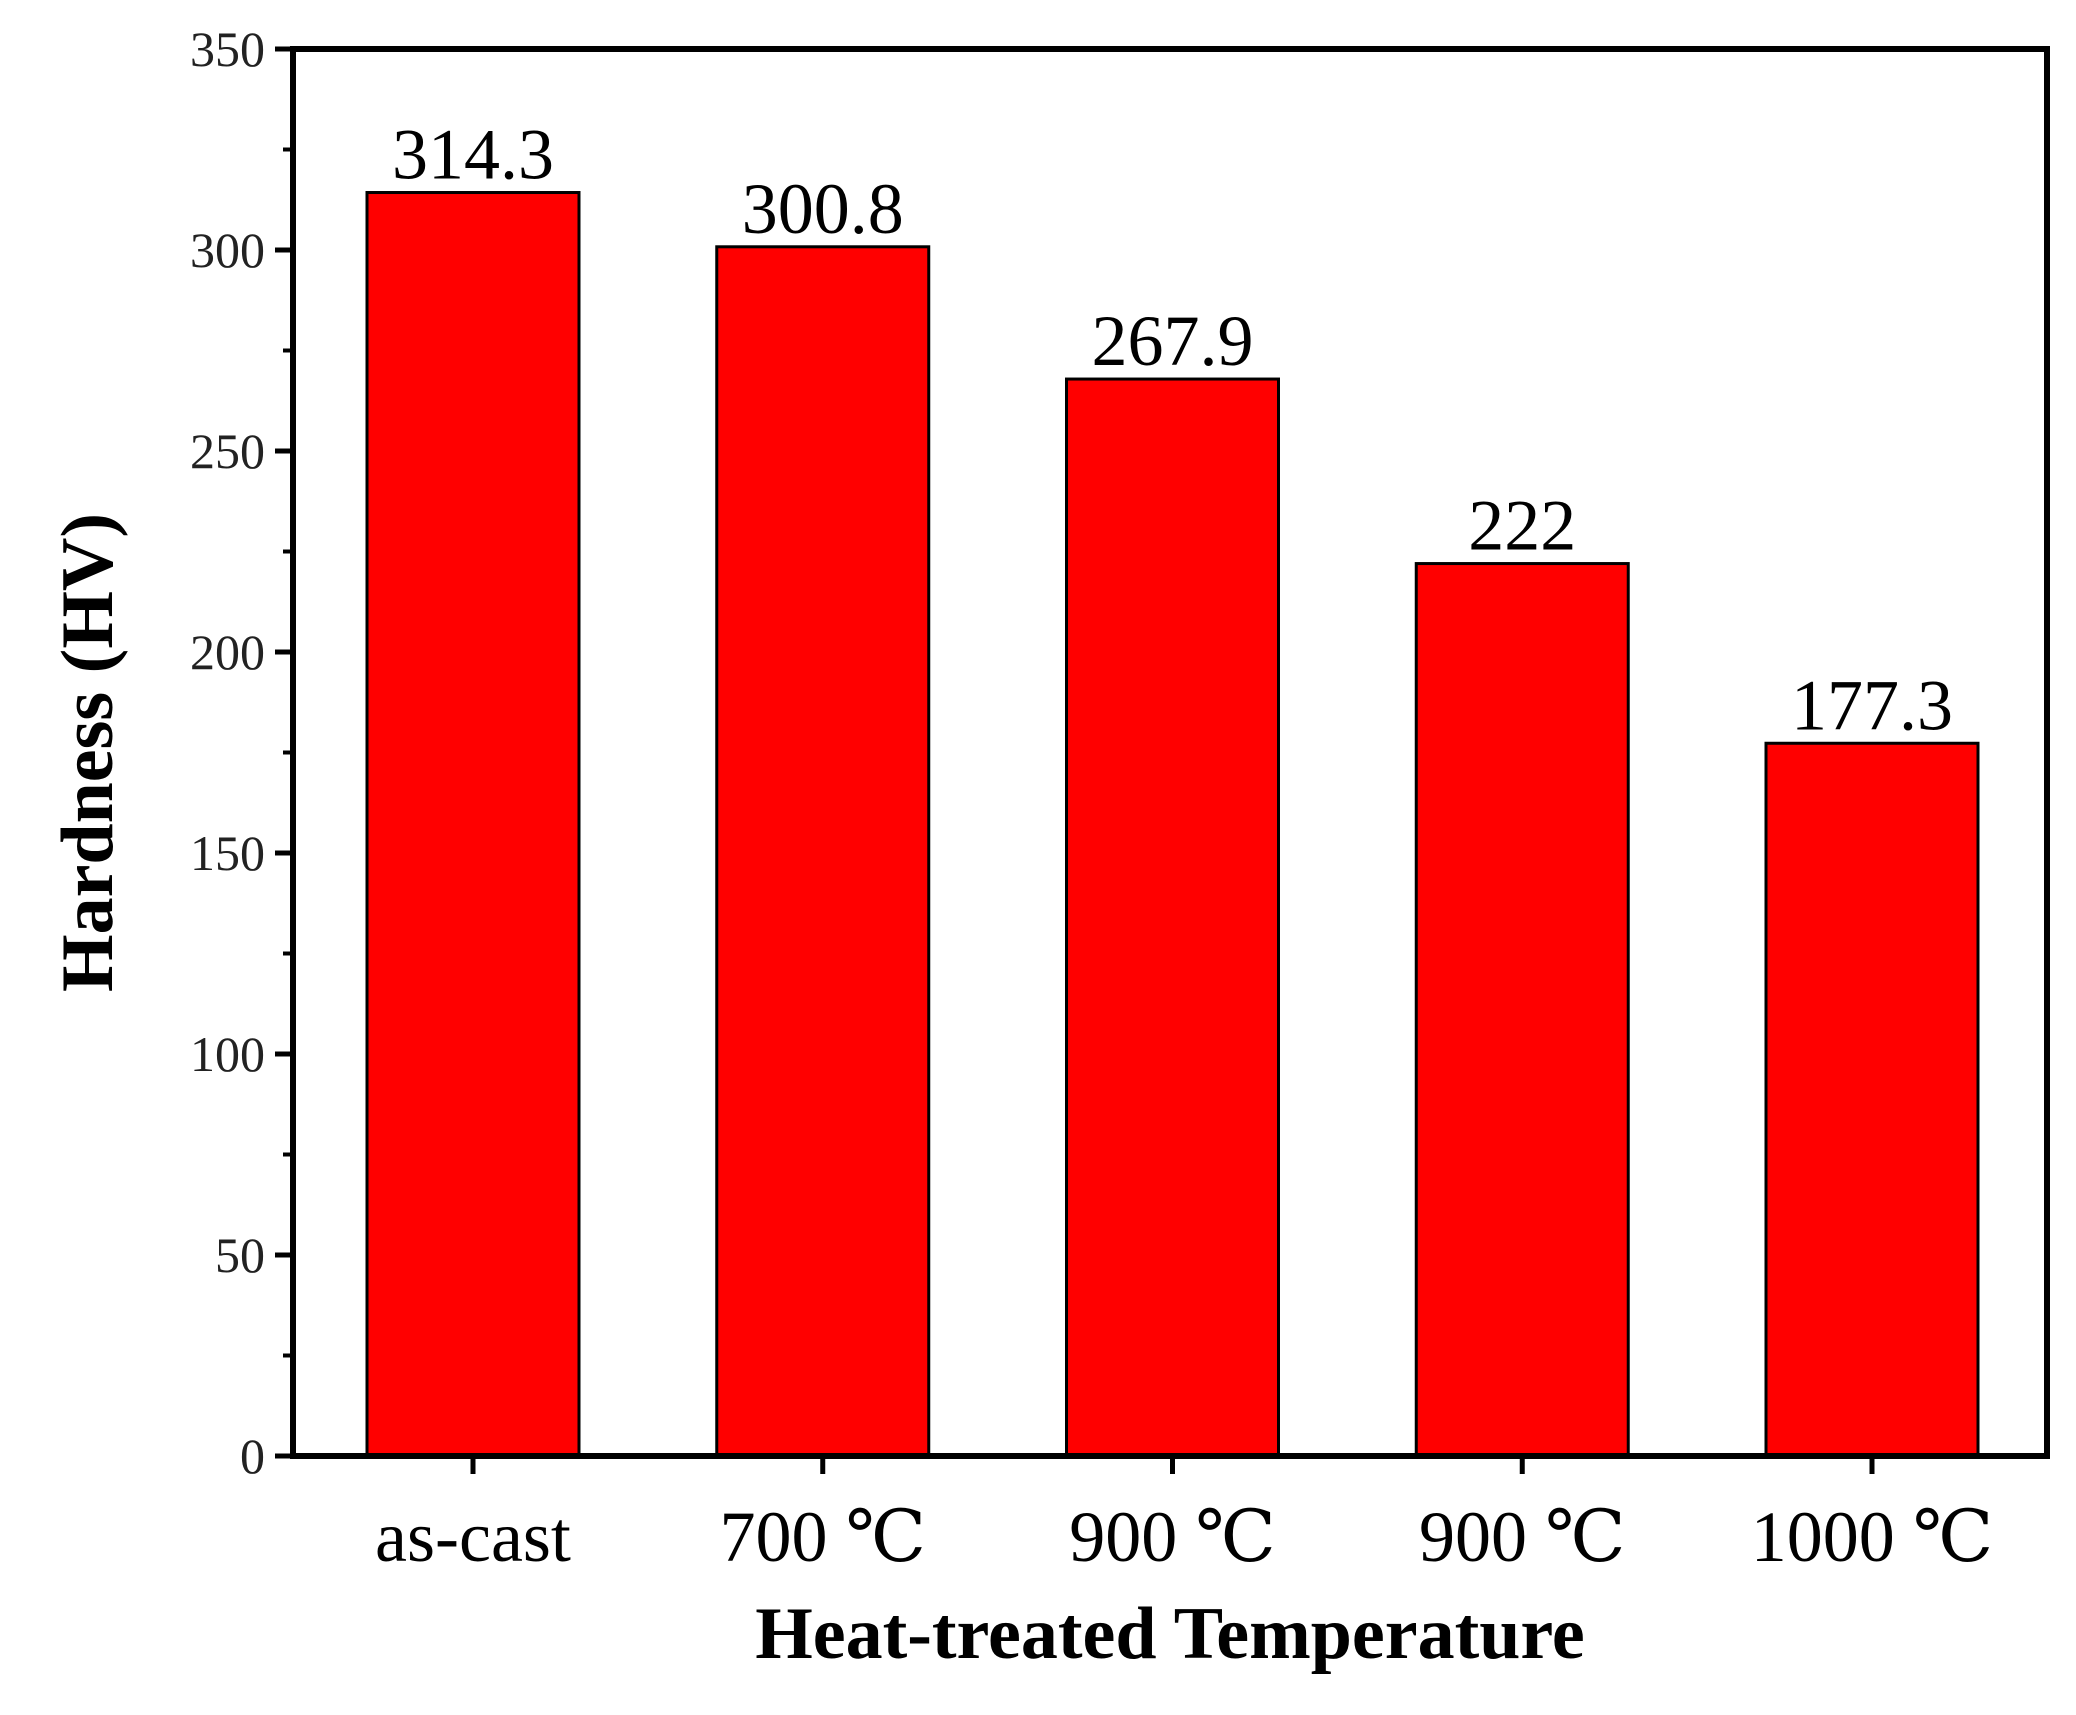 The width and height of the screenshot is (2076, 1715). What do you see at coordinates (822, 1537) in the screenshot?
I see `x-tick-label: 700 ℃` at bounding box center [822, 1537].